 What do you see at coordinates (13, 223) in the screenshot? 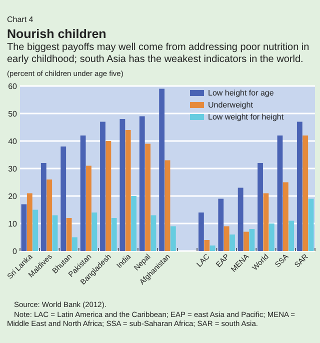
I see `y-tick-label: 10` at bounding box center [13, 223].